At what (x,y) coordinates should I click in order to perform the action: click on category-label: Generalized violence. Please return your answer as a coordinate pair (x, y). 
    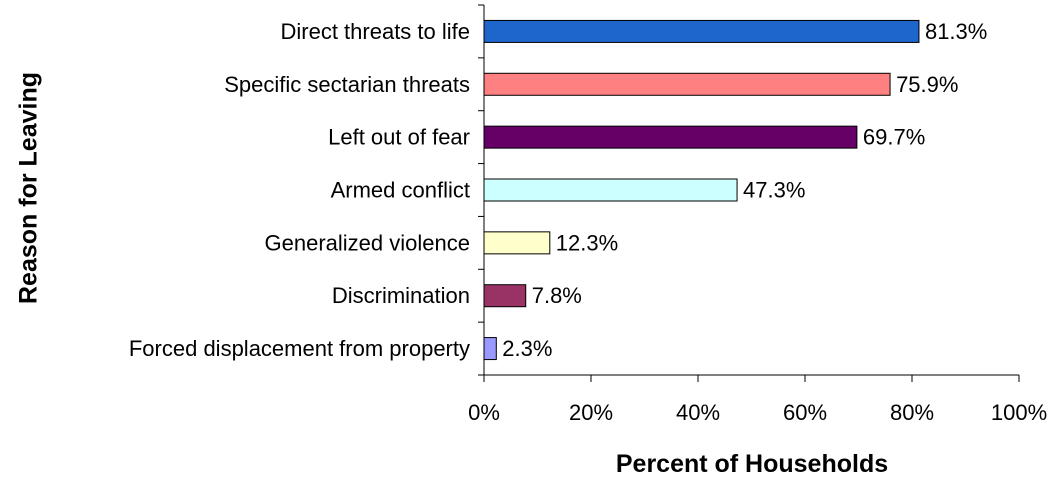
    Looking at the image, I should click on (367, 242).